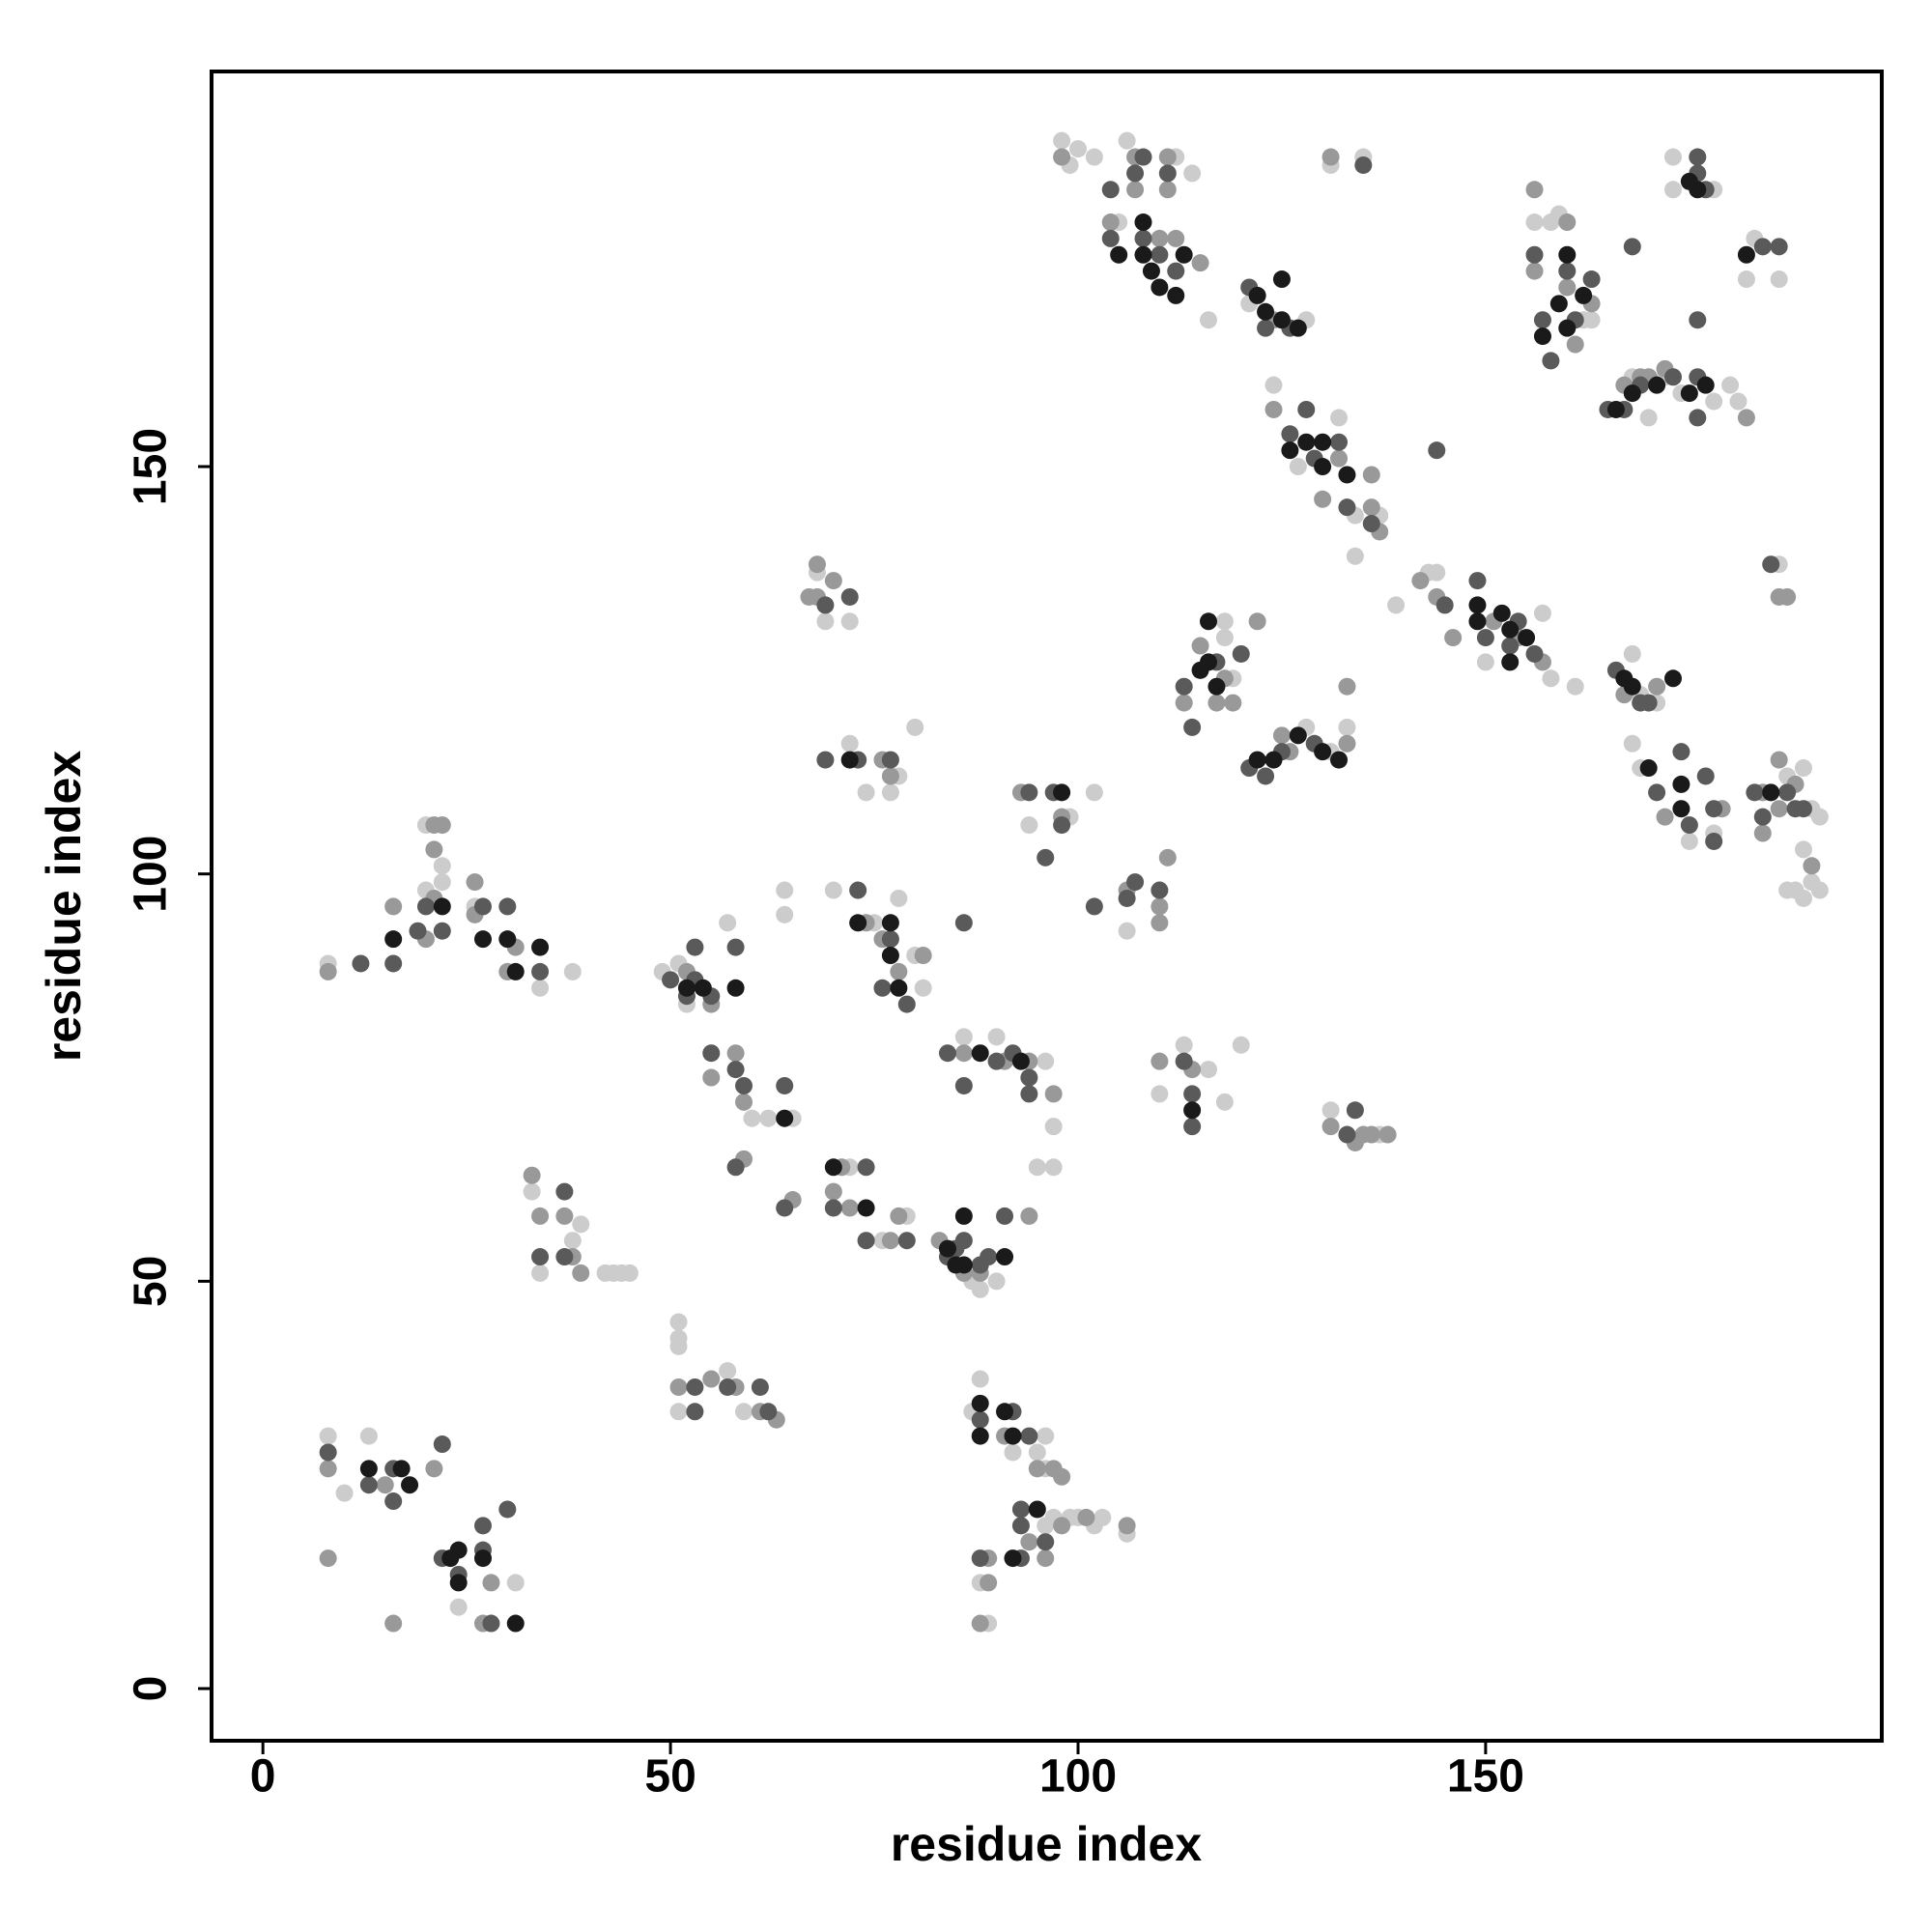 The image size is (1932, 1932). What do you see at coordinates (151, 1689) in the screenshot?
I see `y-tick-label: 0` at bounding box center [151, 1689].